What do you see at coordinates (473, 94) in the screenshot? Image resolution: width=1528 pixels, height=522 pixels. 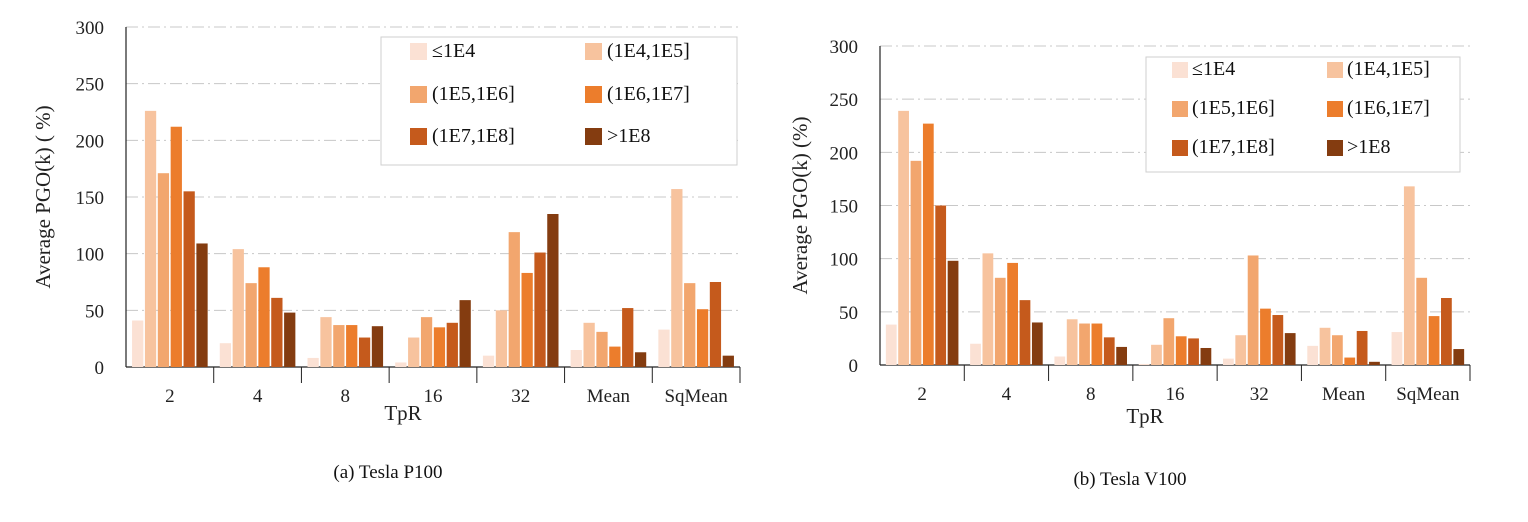 I see `legend-label: (1E5,1E6]` at bounding box center [473, 94].